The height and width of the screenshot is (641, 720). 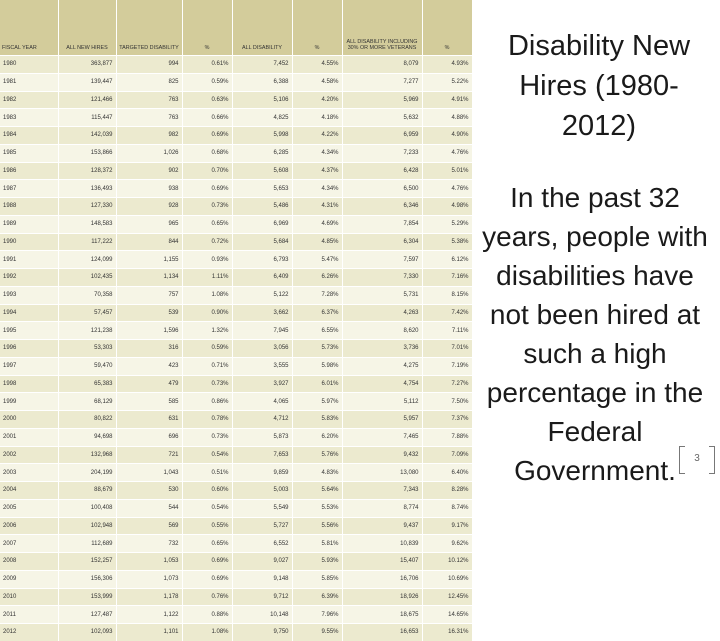 I want to click on table-cell: 825, so click(x=149, y=81).